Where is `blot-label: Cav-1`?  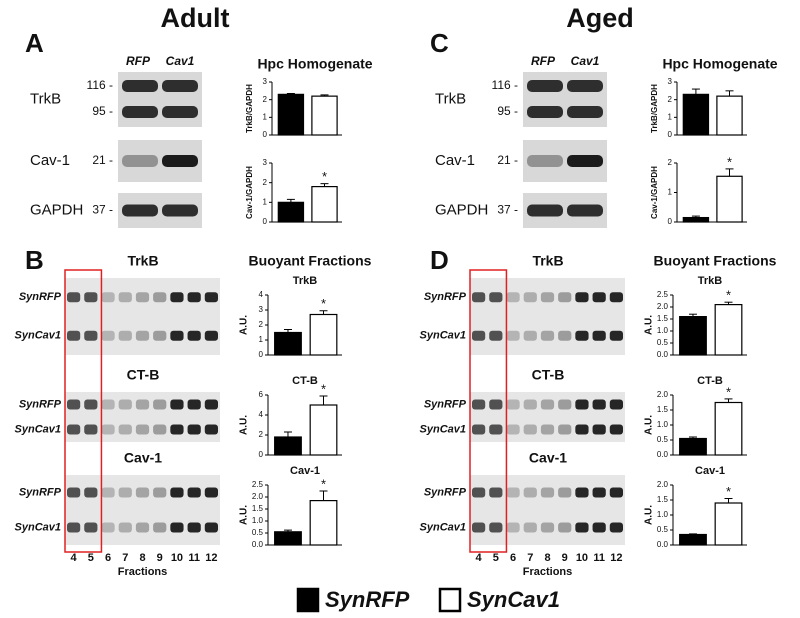 blot-label: Cav-1 is located at coordinates (50, 160).